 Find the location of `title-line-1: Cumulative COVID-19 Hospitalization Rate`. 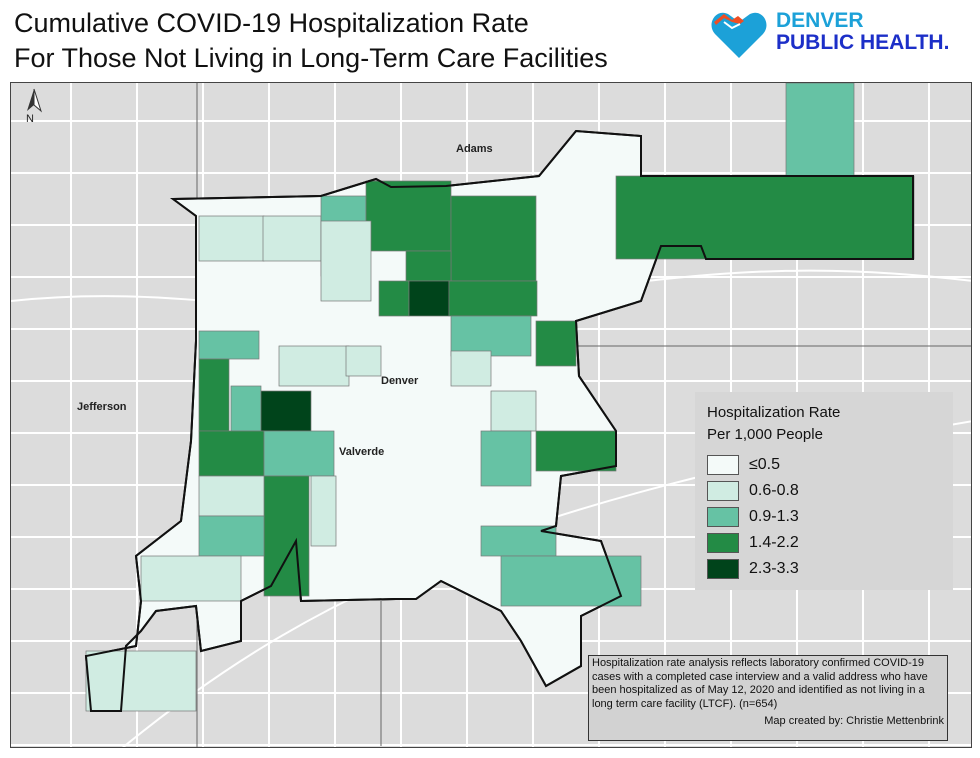

title-line-1: Cumulative COVID-19 Hospitalization Rate is located at coordinates (271, 23).